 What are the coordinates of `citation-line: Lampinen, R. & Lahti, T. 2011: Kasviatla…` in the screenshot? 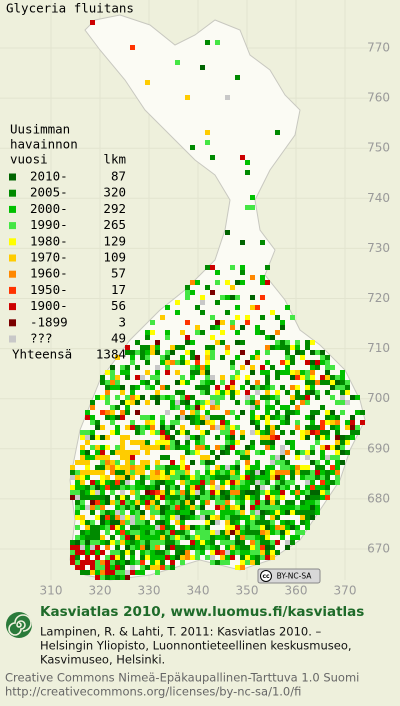 It's located at (181, 632).